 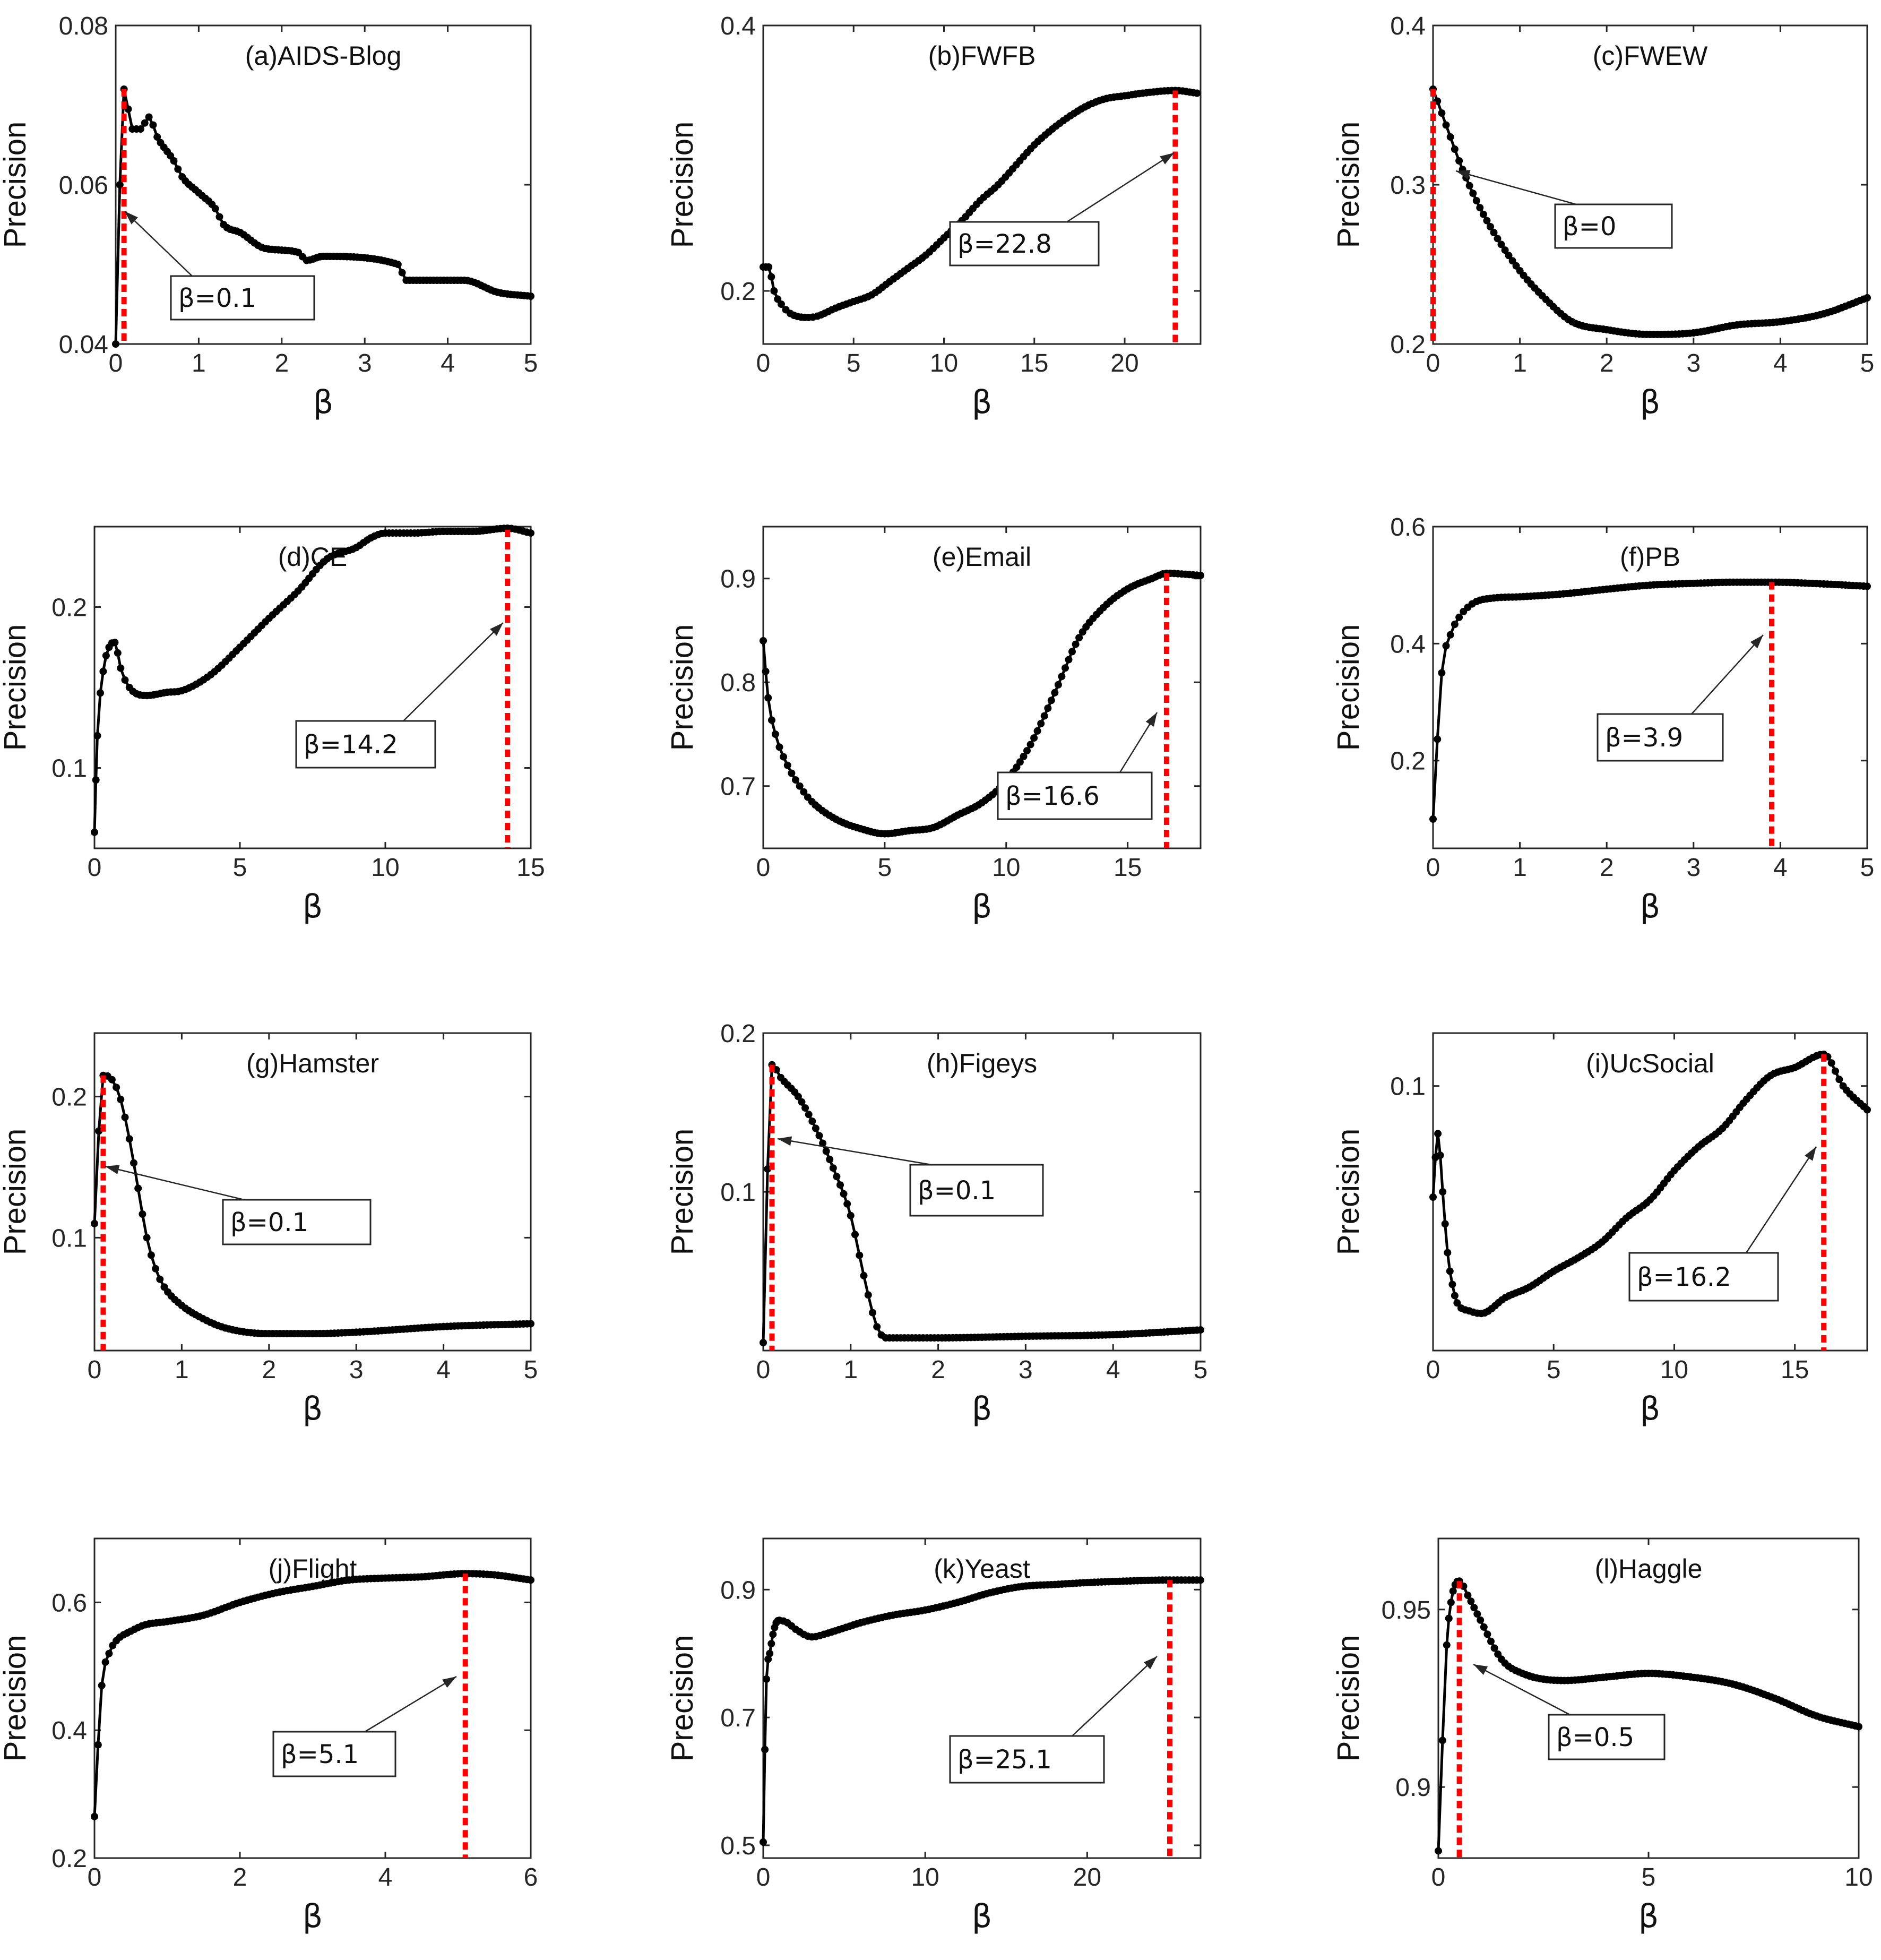 What do you see at coordinates (84, 345) in the screenshot?
I see `y-tick-label: 0.04` at bounding box center [84, 345].